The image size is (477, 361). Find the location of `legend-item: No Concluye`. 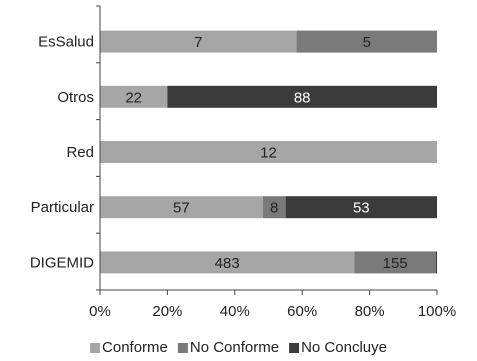

legend-item: No Concluye is located at coordinates (338, 347).